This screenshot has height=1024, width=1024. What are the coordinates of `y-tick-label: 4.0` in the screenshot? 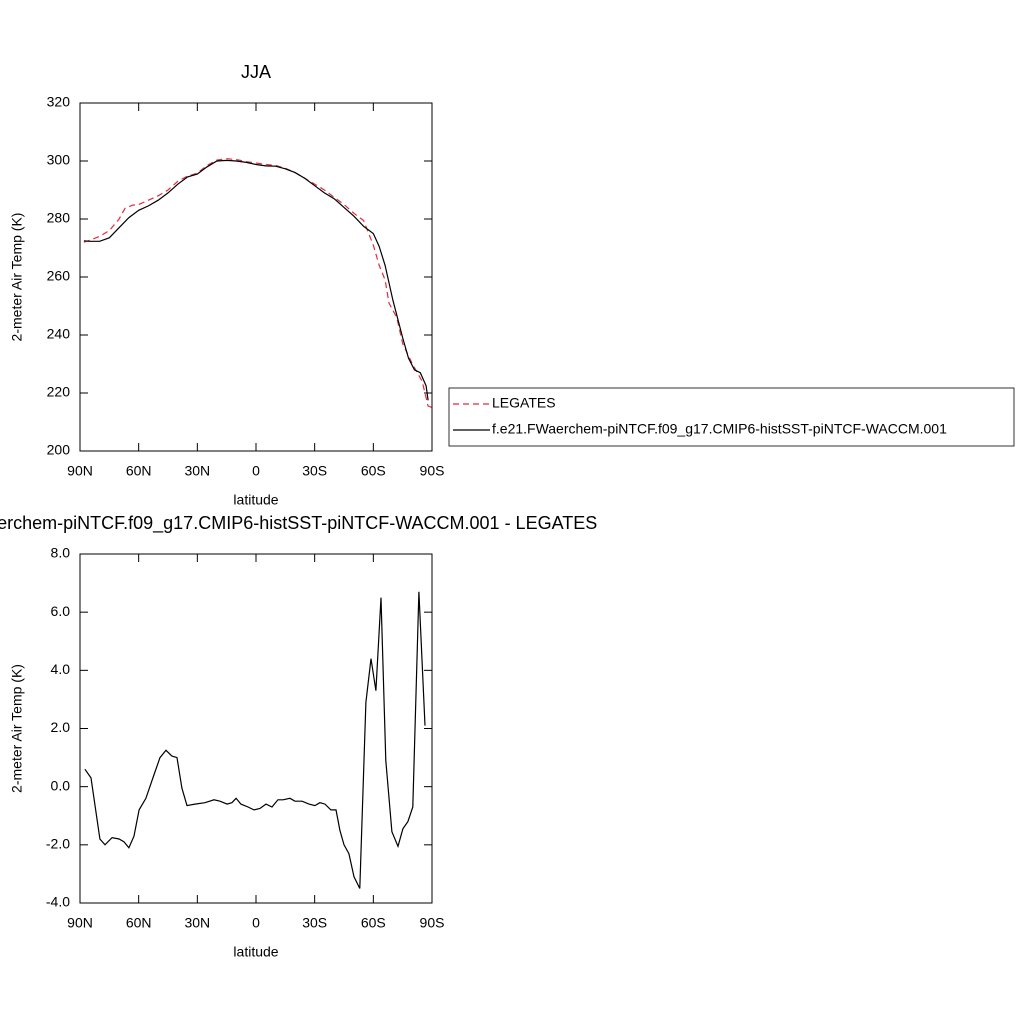 It's located at (61, 669).